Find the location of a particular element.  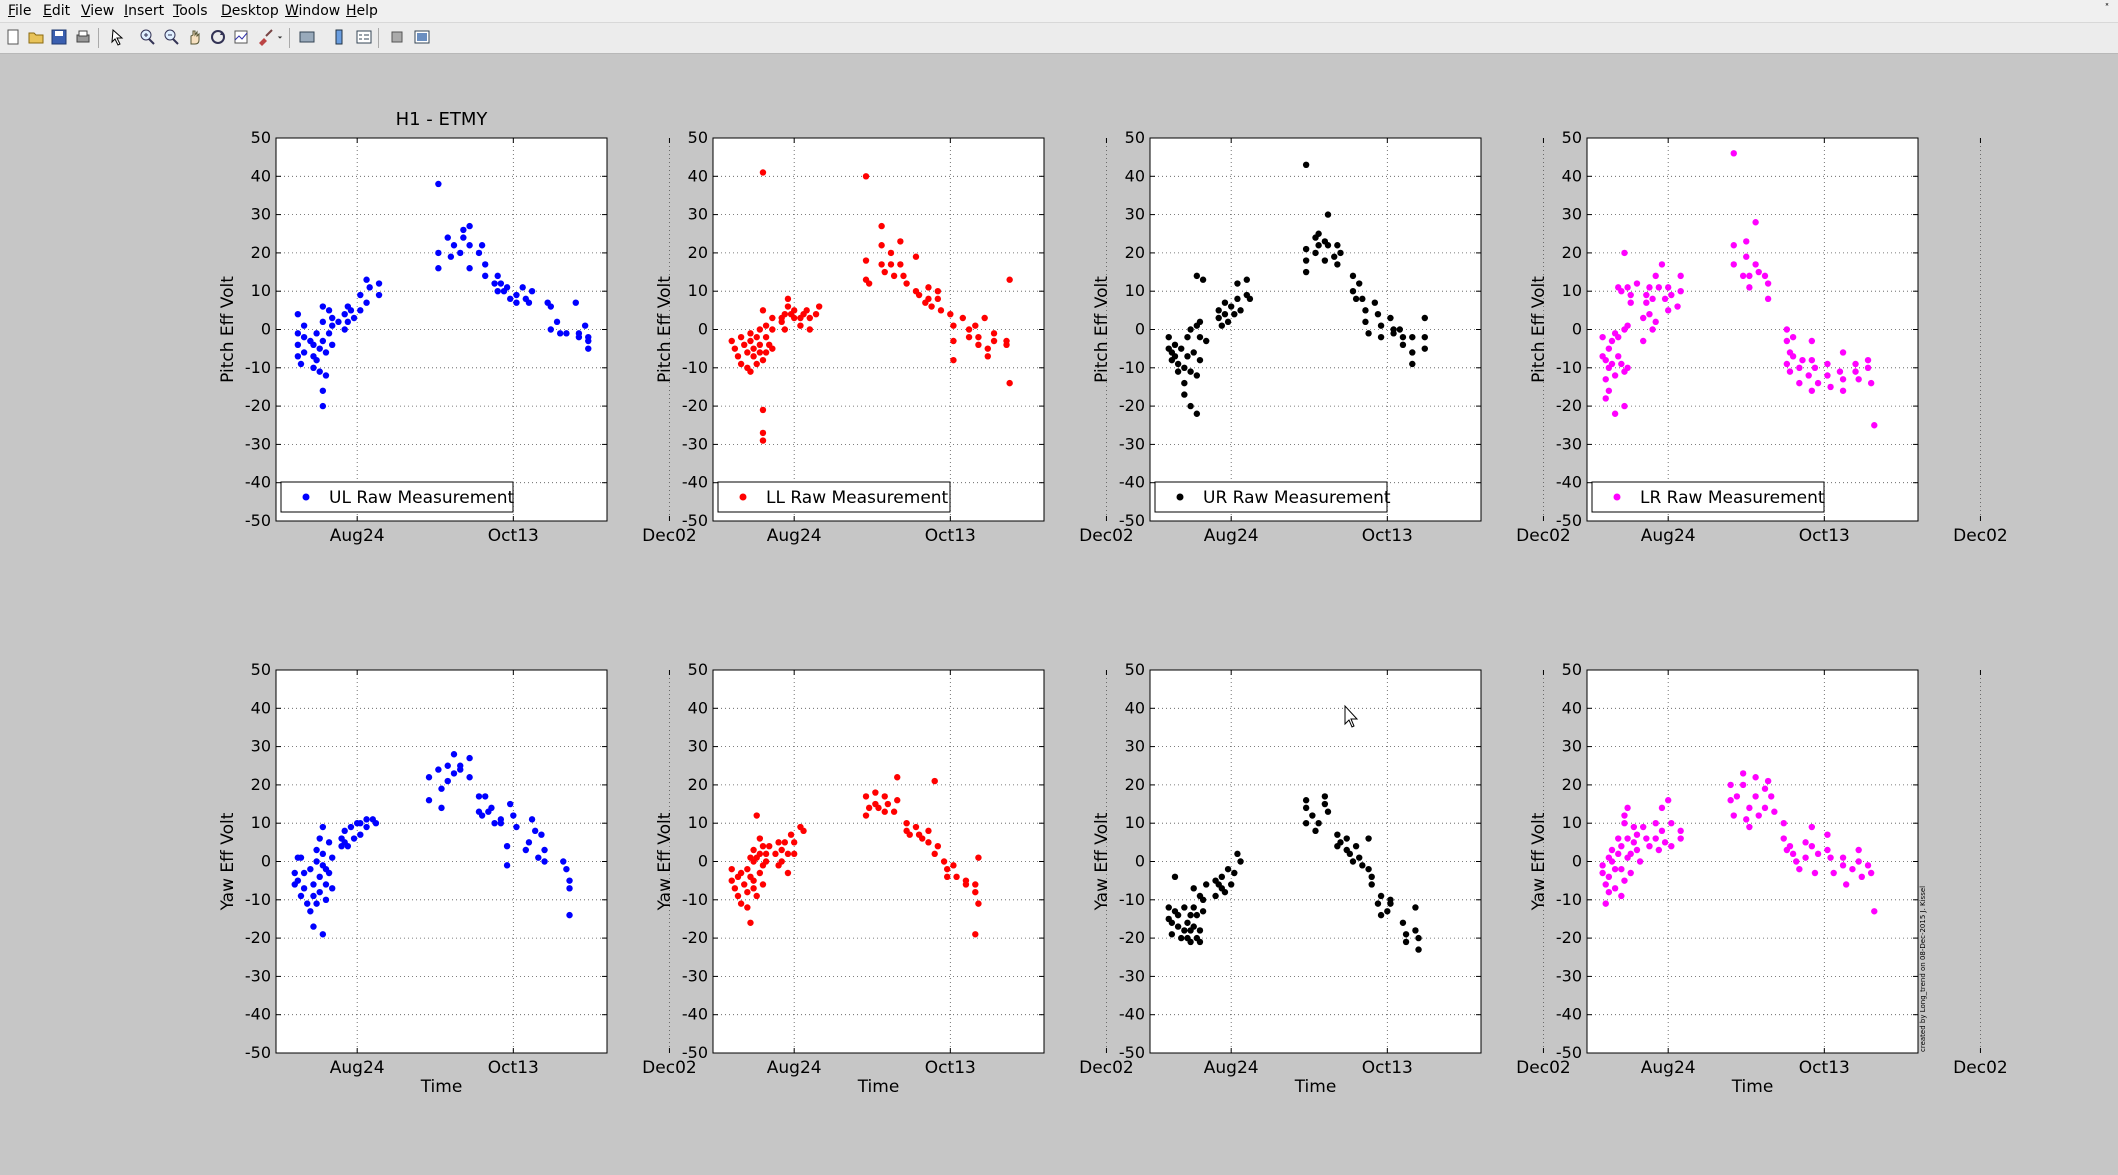

close-icon: ˟ is located at coordinates (2107, 9).